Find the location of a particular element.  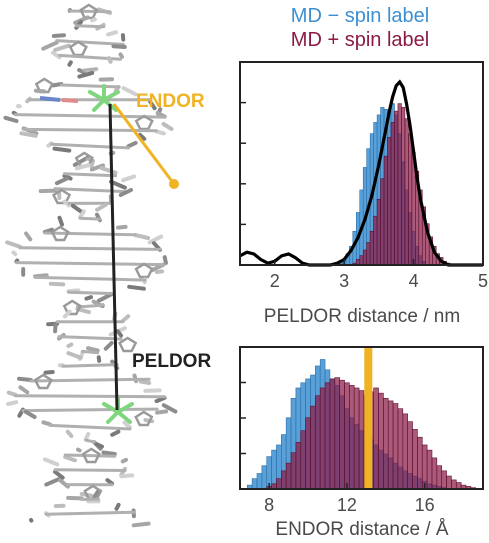

x-tick-label: 8 is located at coordinates (269, 505).